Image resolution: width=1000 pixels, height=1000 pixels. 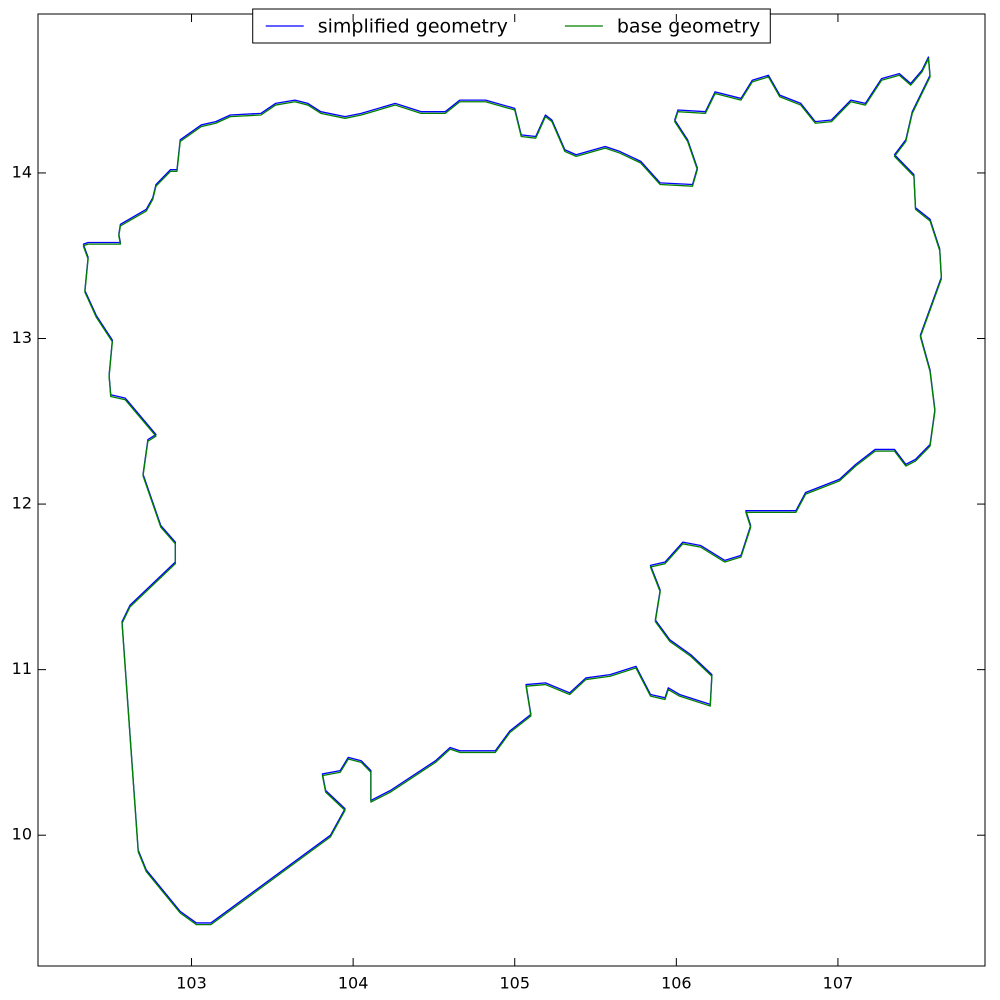 I want to click on x-tick-label: 103, so click(x=191, y=983).